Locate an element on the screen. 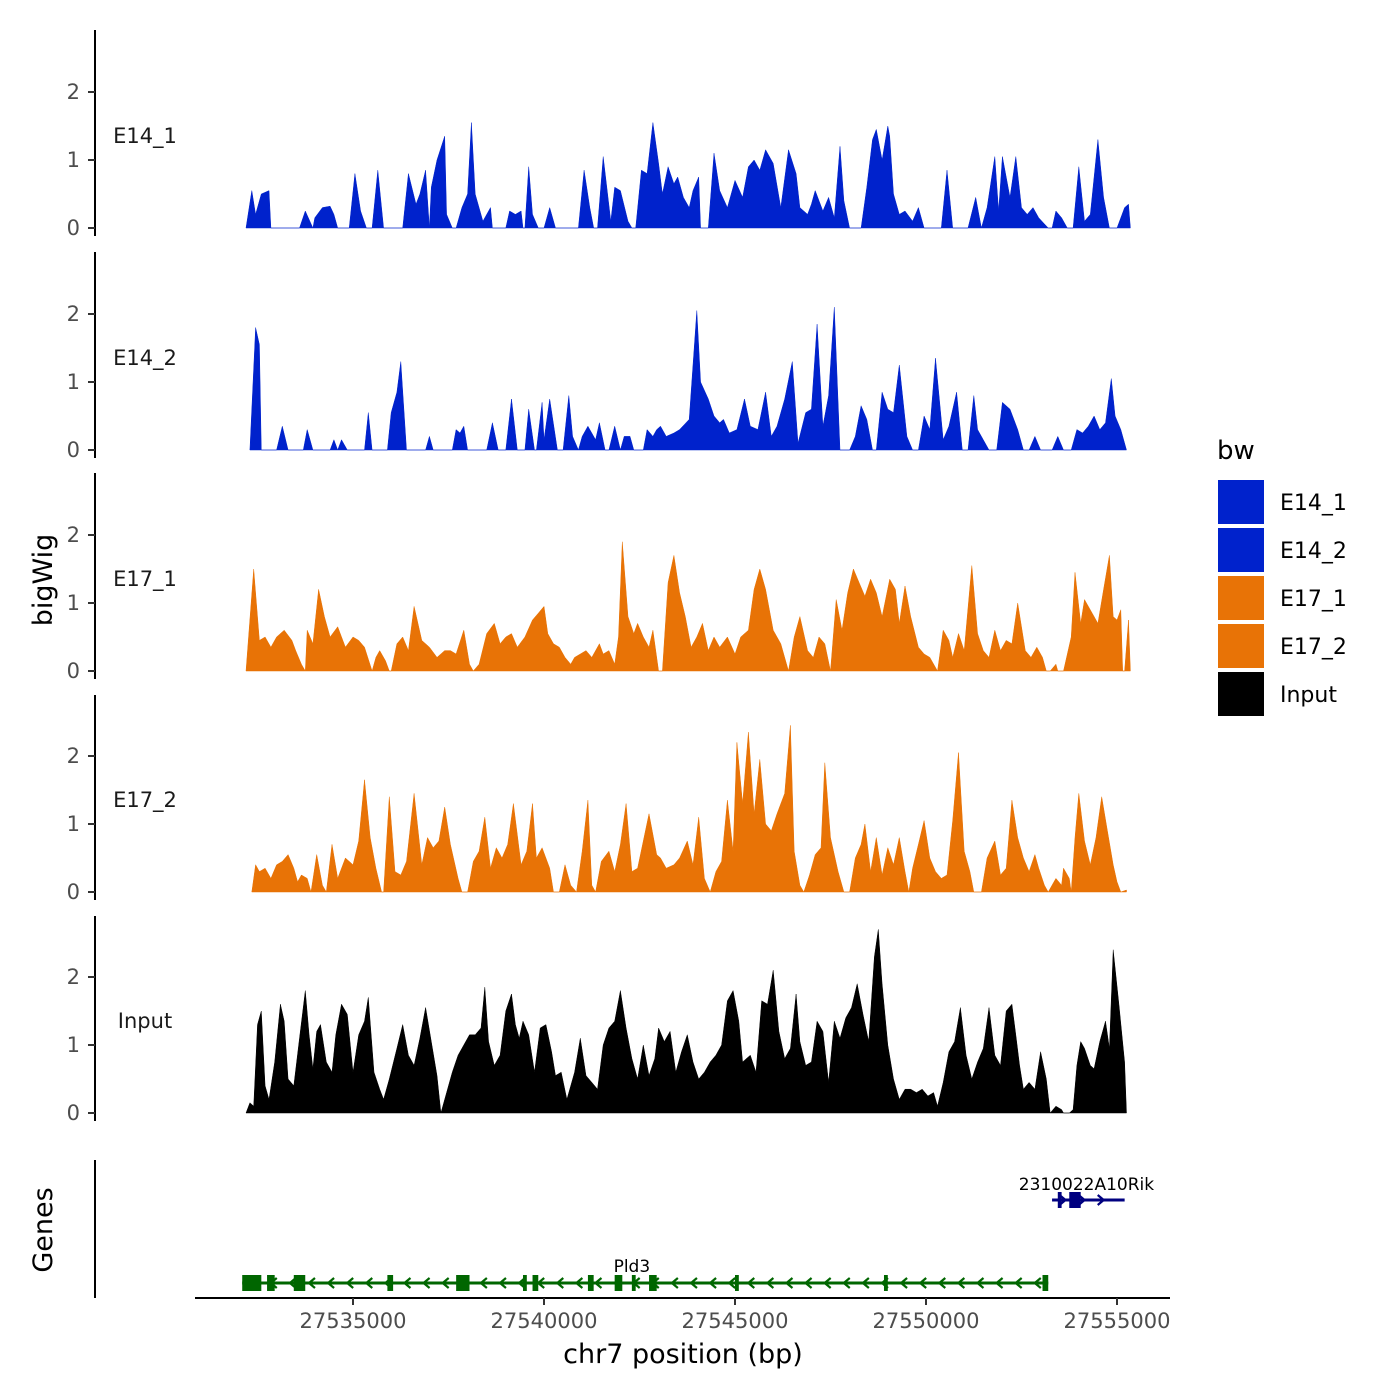  track-e14-1: 0 1 2 E14_1 is located at coordinates (599, 135).